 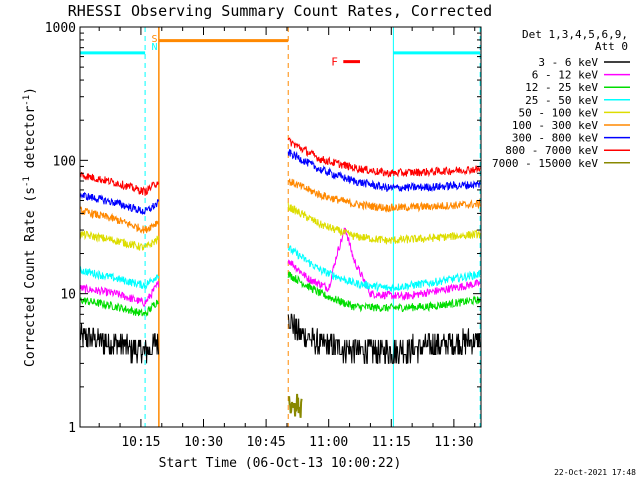 What do you see at coordinates (561, 100) in the screenshot?
I see `legend-label-3: 25 - 50 keV` at bounding box center [561, 100].